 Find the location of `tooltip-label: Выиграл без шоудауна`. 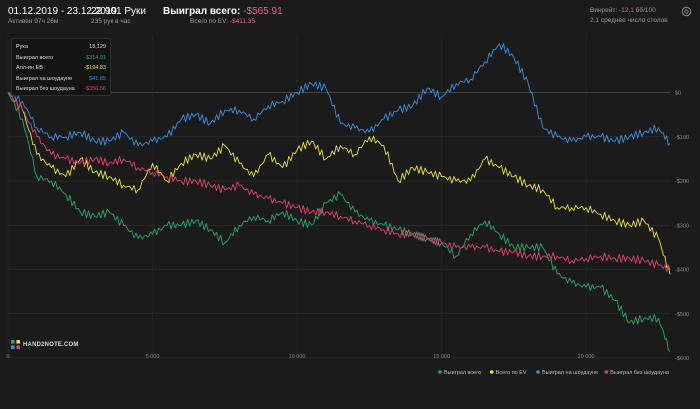

tooltip-label: Выиграл без шоудауна is located at coordinates (45, 89).